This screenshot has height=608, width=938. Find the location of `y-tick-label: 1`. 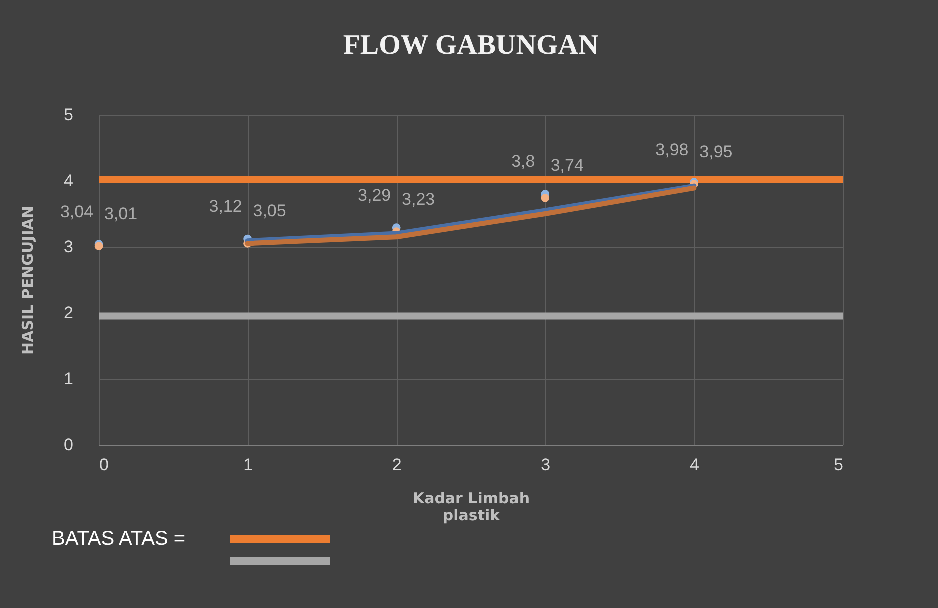

y-tick-label: 1 is located at coordinates (69, 379).